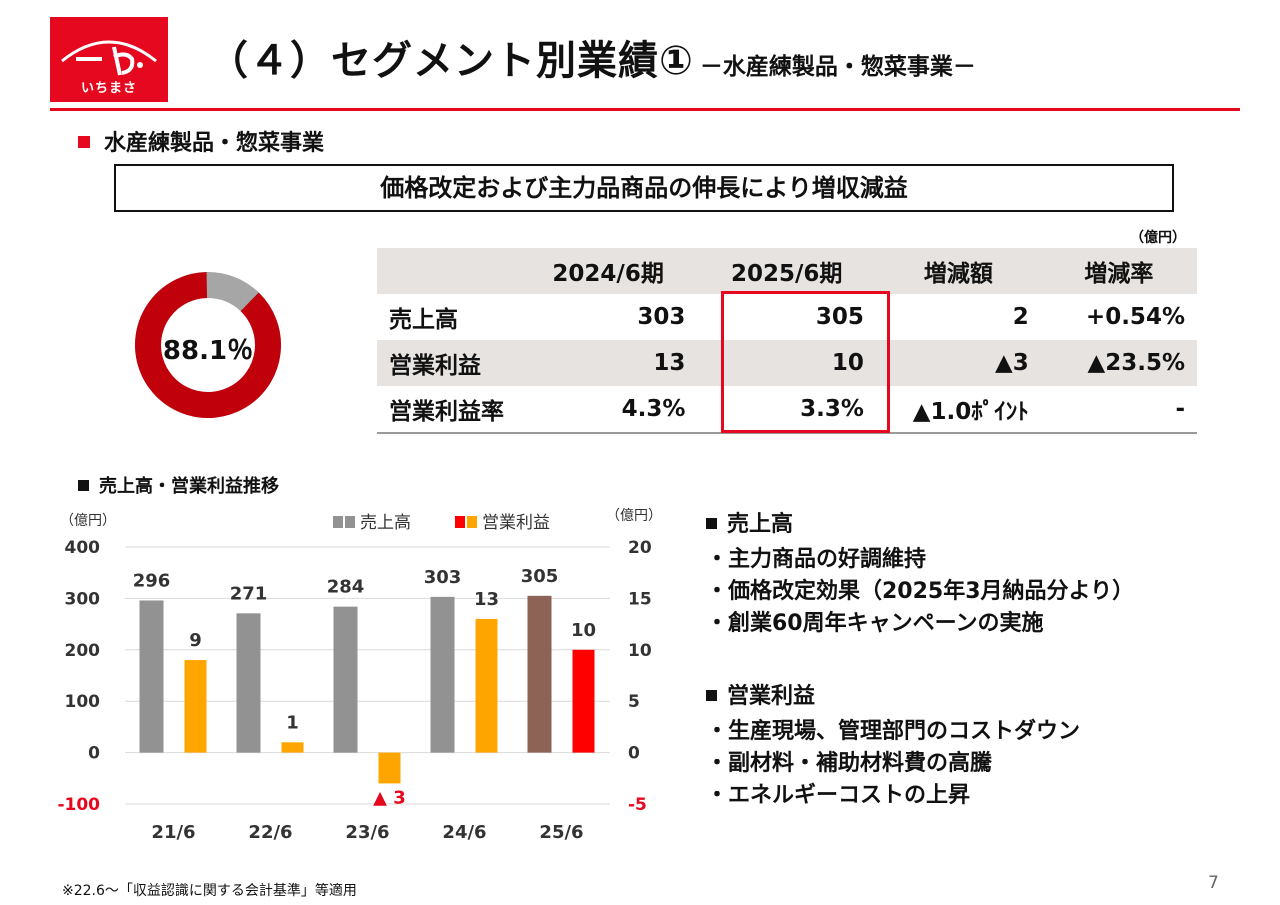 The width and height of the screenshot is (1280, 905). I want to click on table-header-cell: 2025/6期, so click(786, 274).